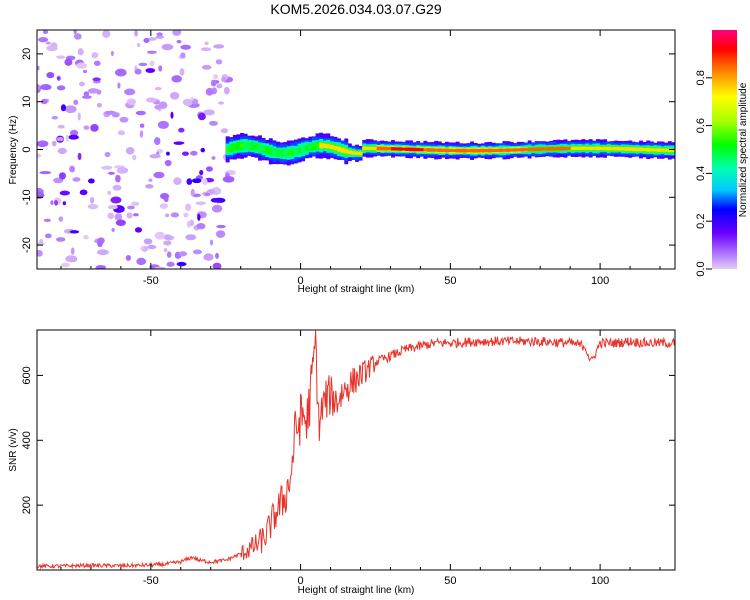  What do you see at coordinates (600, 581) in the screenshot?
I see `snr-x-tick-label: 100` at bounding box center [600, 581].